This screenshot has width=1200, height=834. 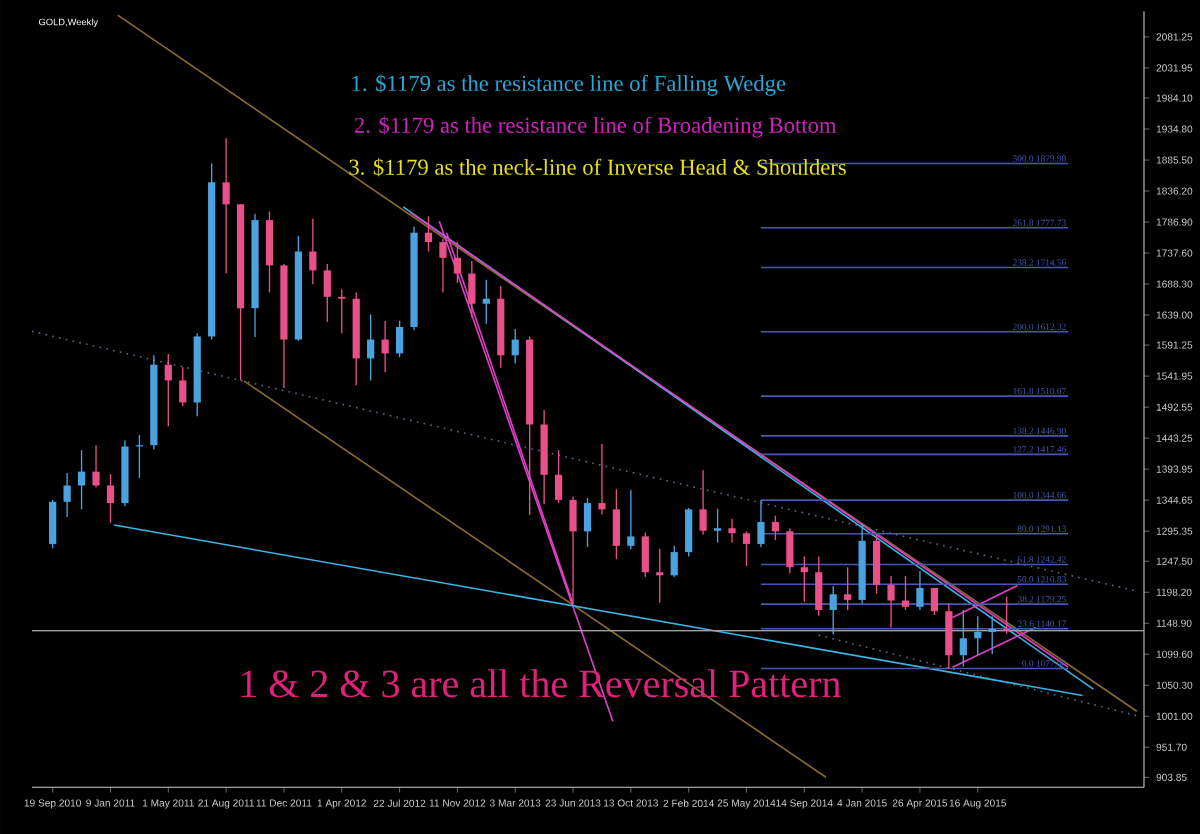 I want to click on annotation: 2. $1179 as the resistance line of Broadening Bottom, so click(x=595, y=127).